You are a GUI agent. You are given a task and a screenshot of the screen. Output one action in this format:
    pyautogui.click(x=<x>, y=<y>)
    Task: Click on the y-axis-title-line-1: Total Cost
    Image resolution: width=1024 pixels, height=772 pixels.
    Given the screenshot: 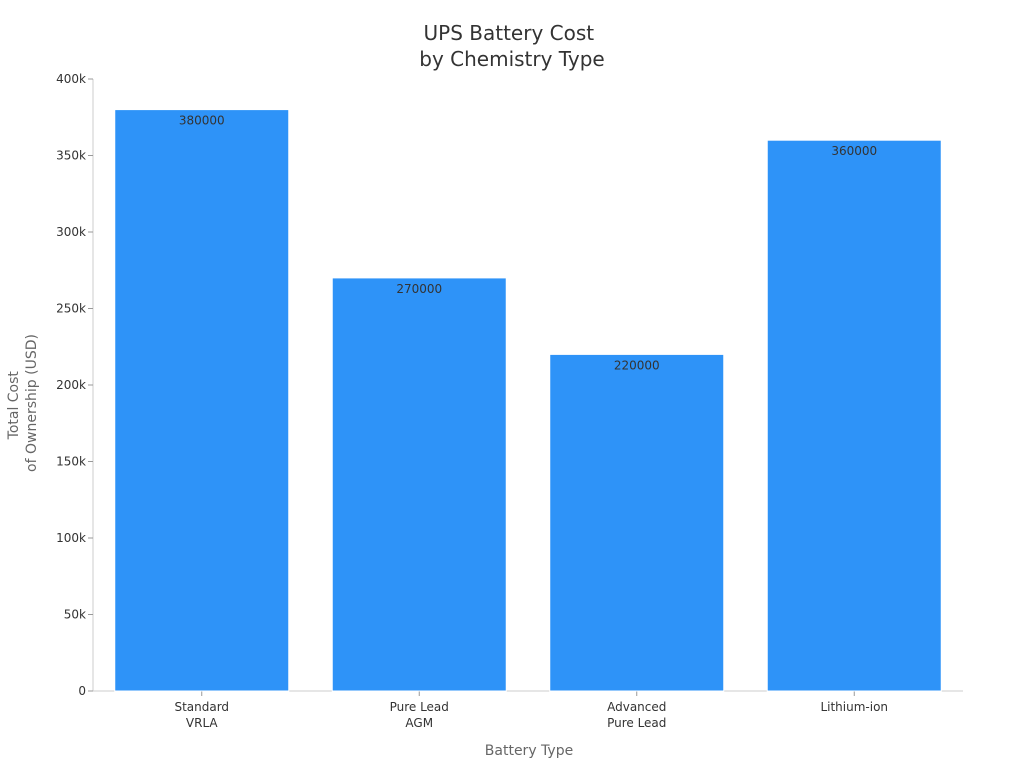 What is the action you would take?
    pyautogui.click(x=14, y=406)
    